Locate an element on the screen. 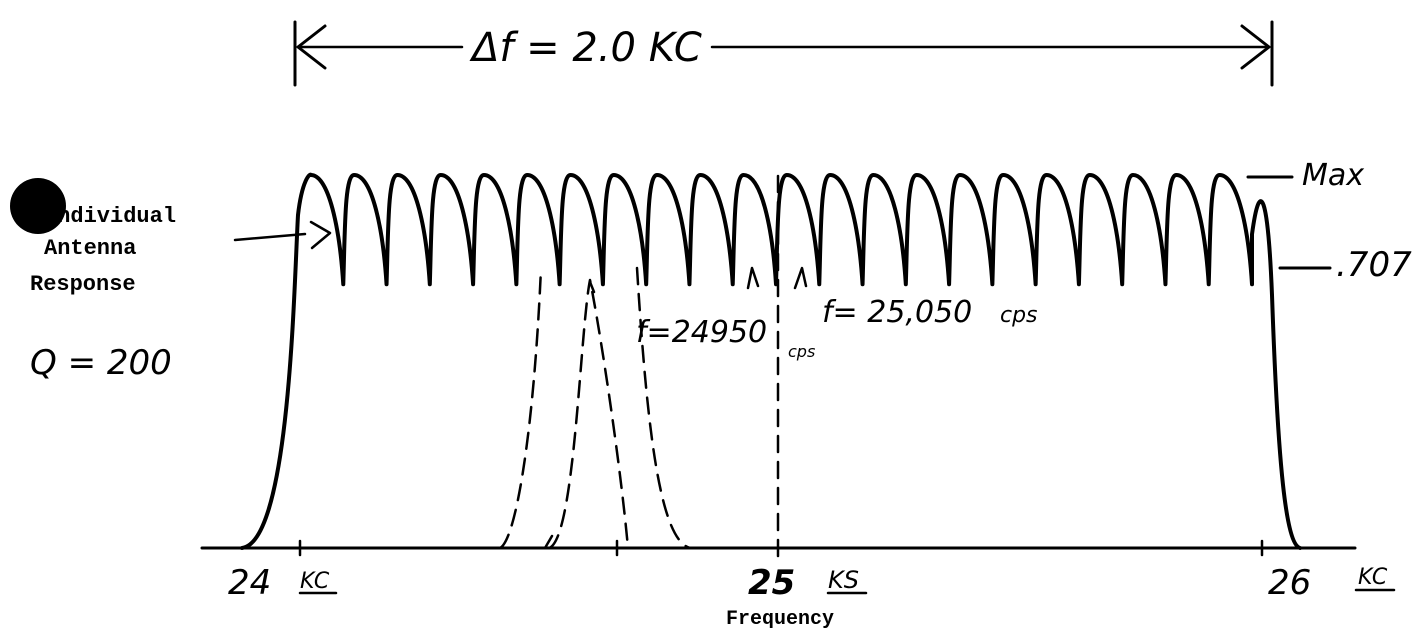  x-tick-unit-25: KS is located at coordinates (843, 580).